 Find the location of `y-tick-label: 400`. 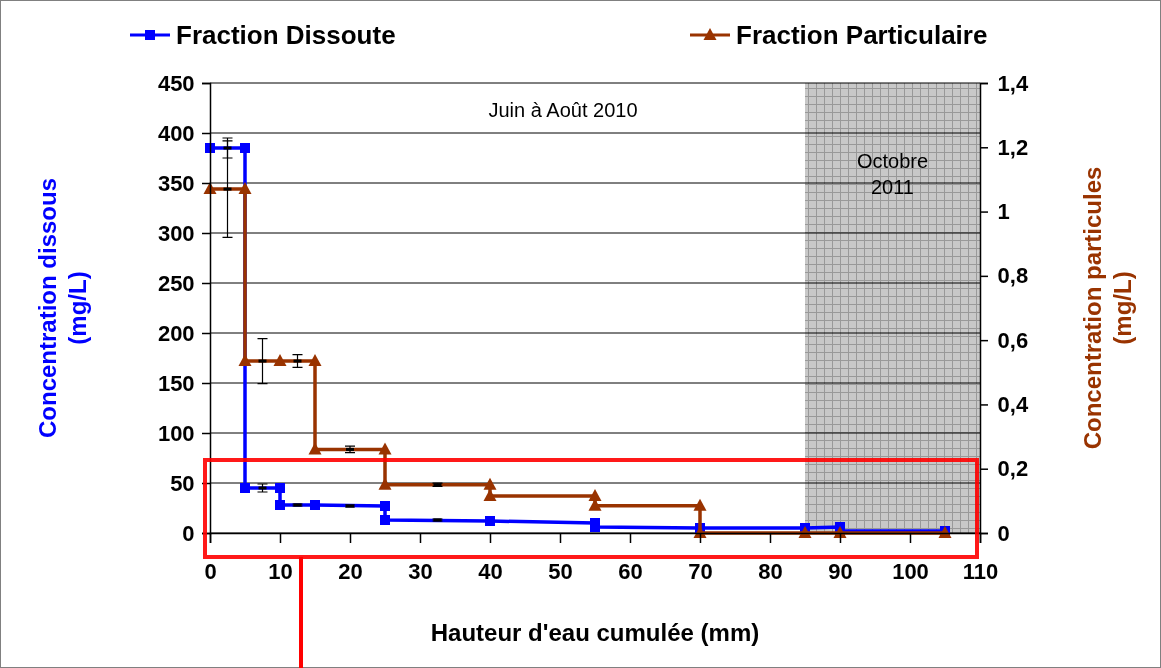

y-tick-label: 400 is located at coordinates (176, 133).